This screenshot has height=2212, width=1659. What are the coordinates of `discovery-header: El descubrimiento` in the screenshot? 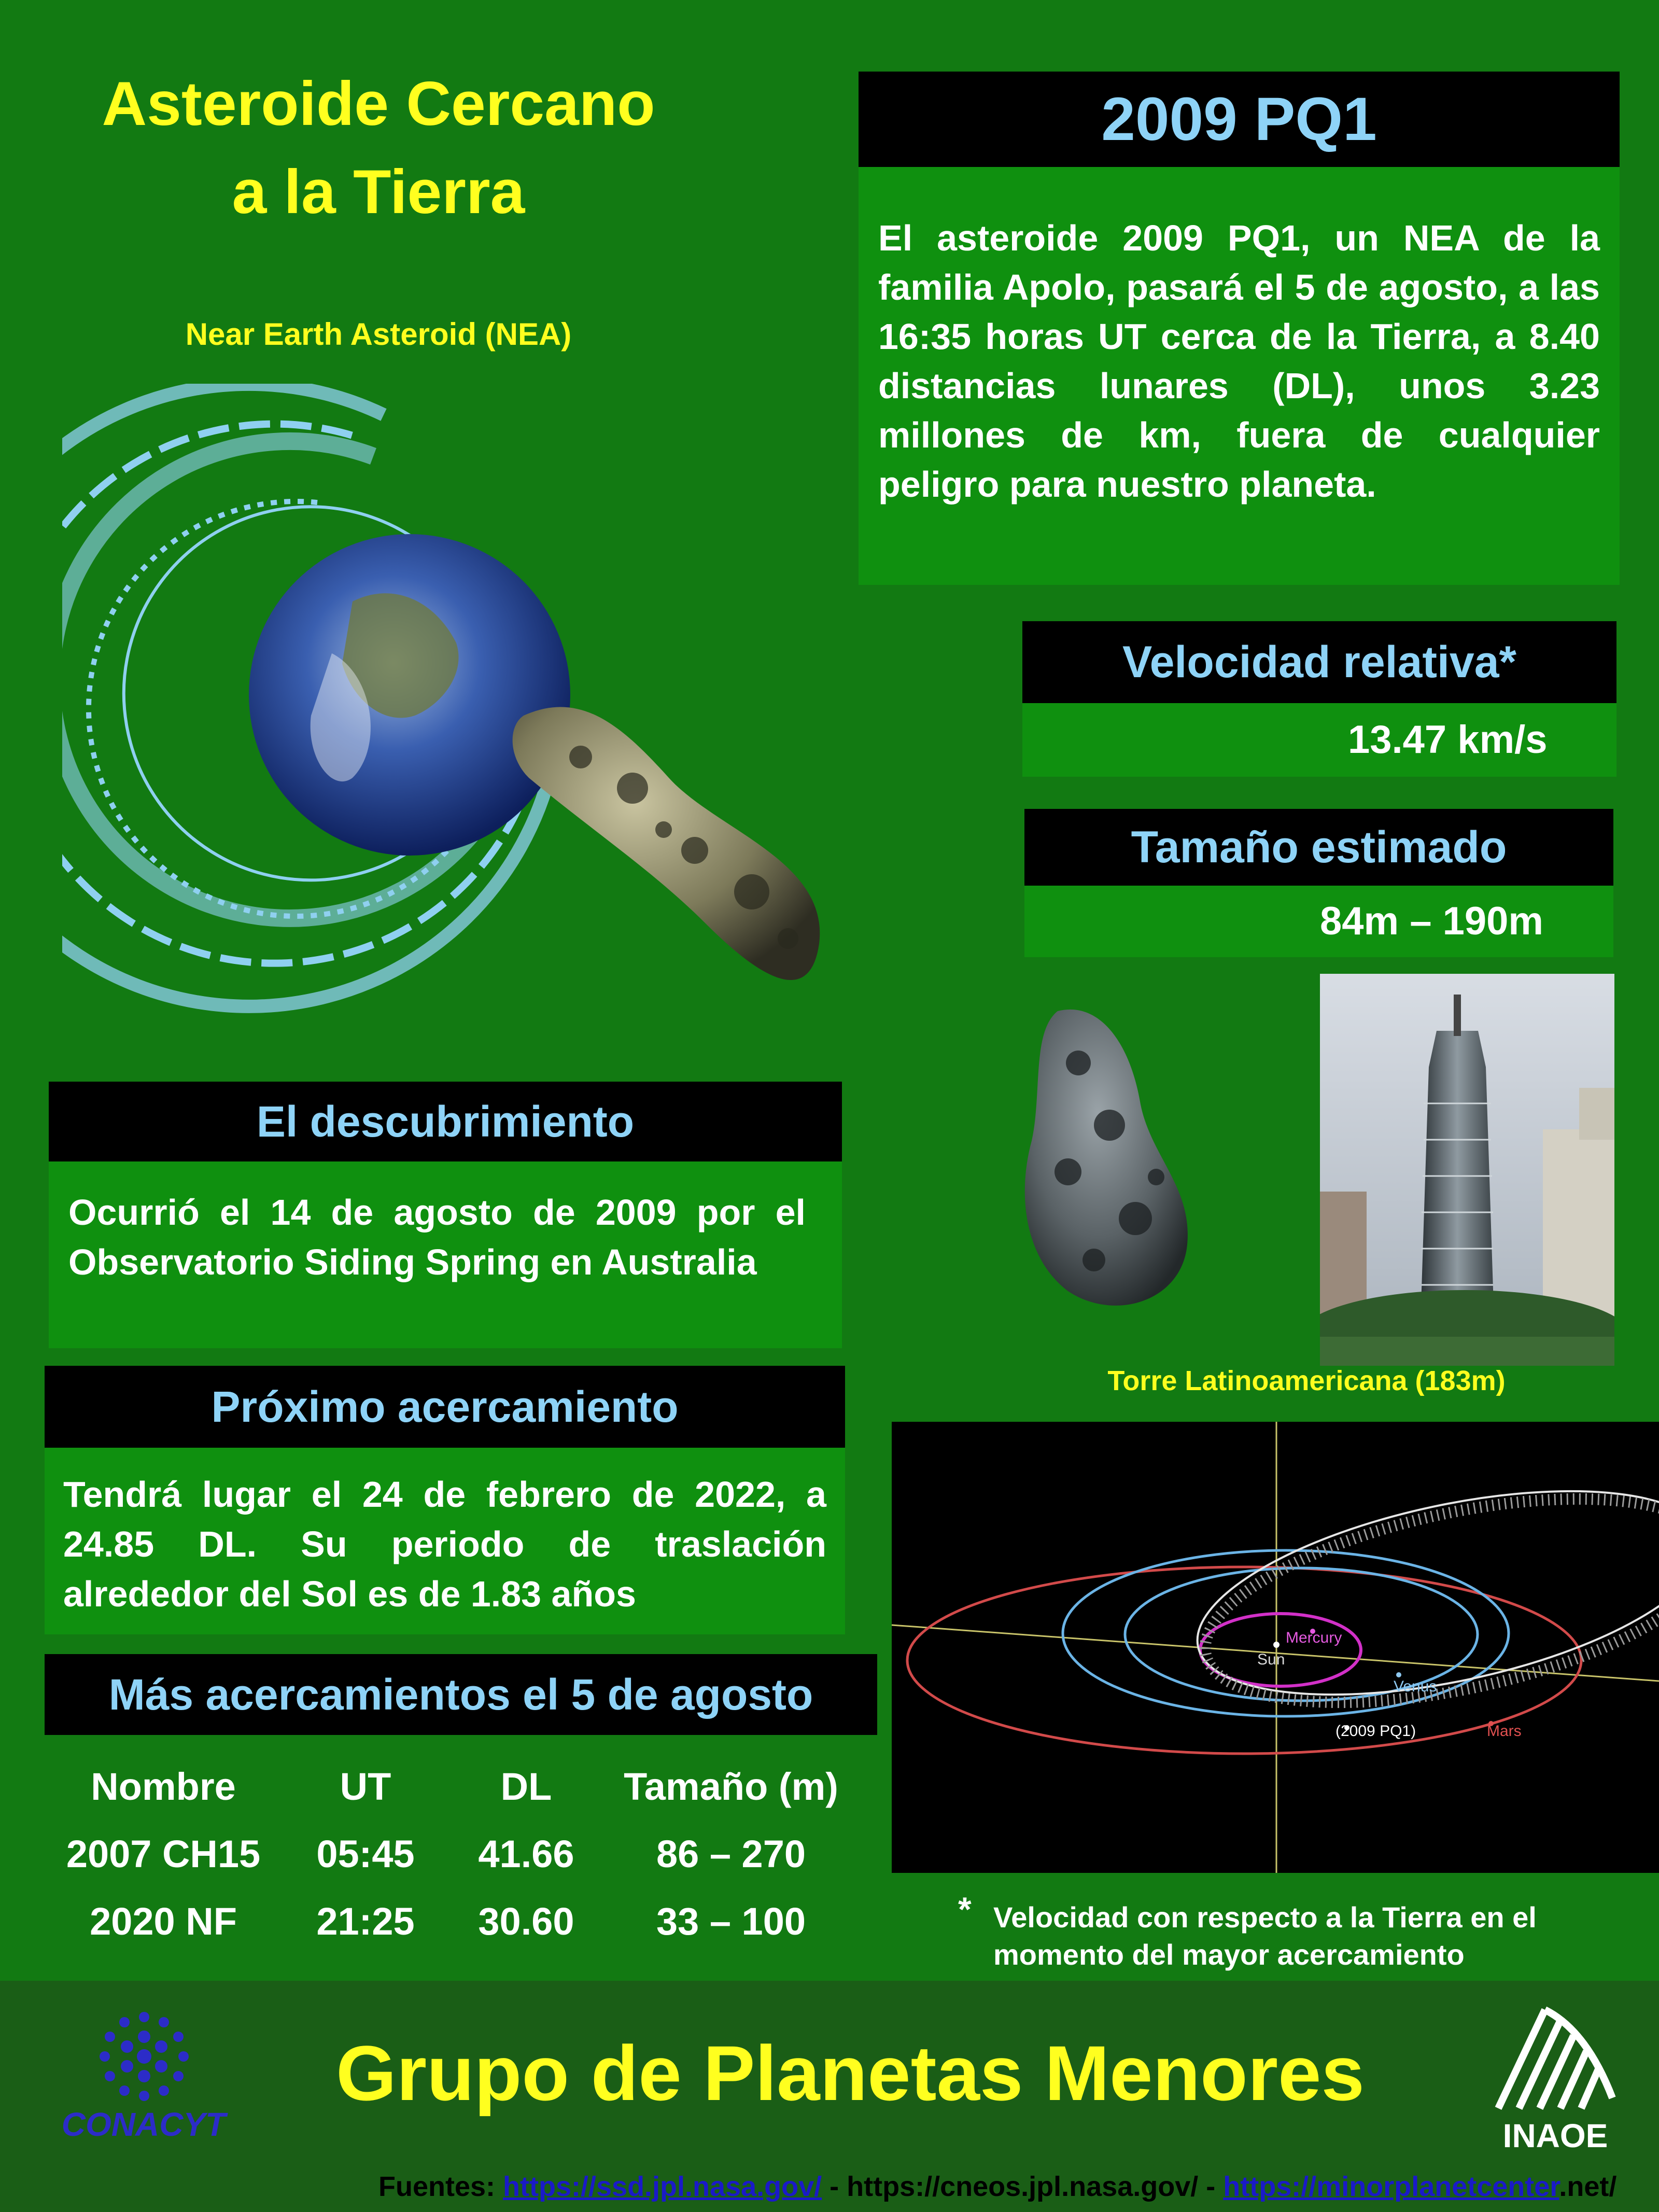 It's located at (445, 1121).